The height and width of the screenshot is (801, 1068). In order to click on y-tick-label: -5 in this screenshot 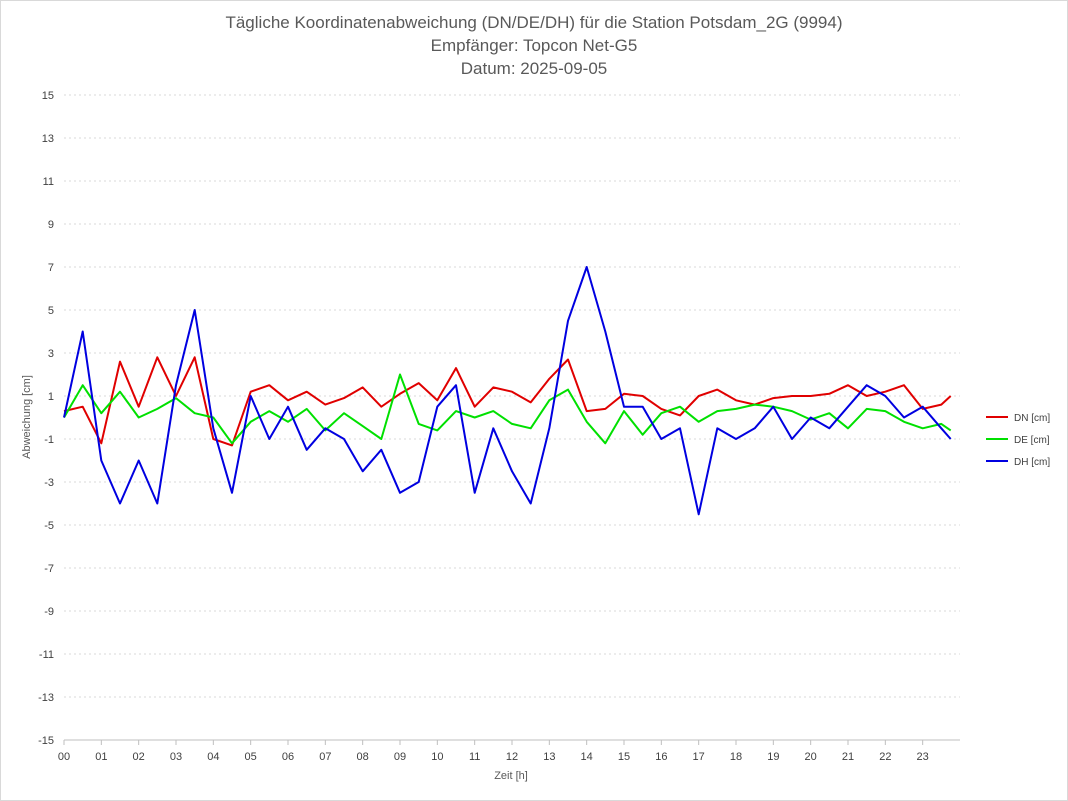, I will do `click(49, 526)`.